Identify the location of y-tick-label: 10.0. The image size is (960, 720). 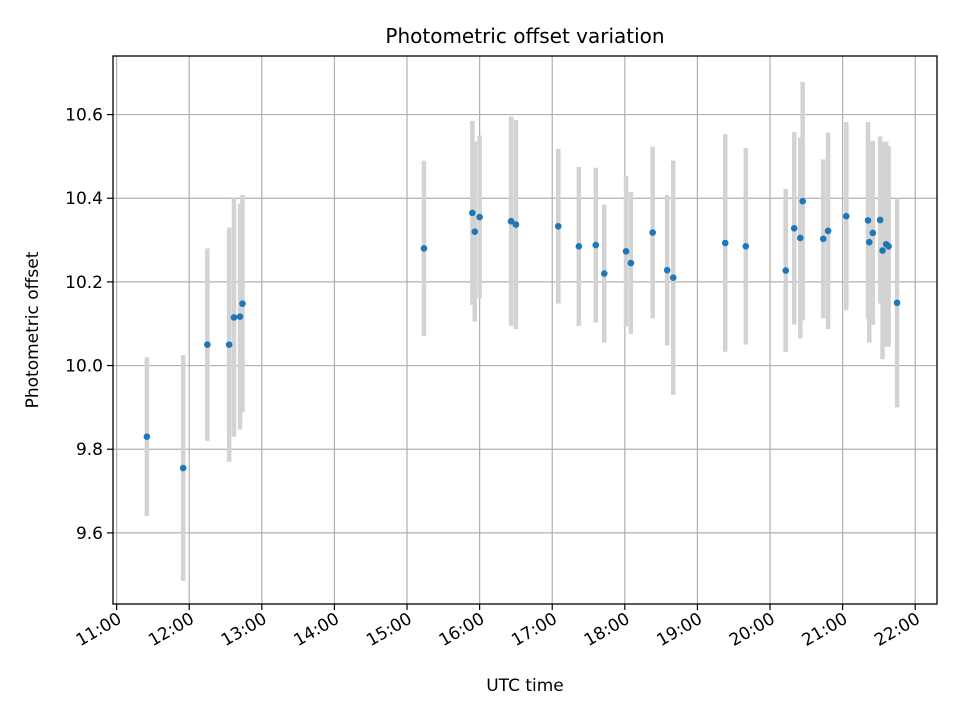
(84, 367).